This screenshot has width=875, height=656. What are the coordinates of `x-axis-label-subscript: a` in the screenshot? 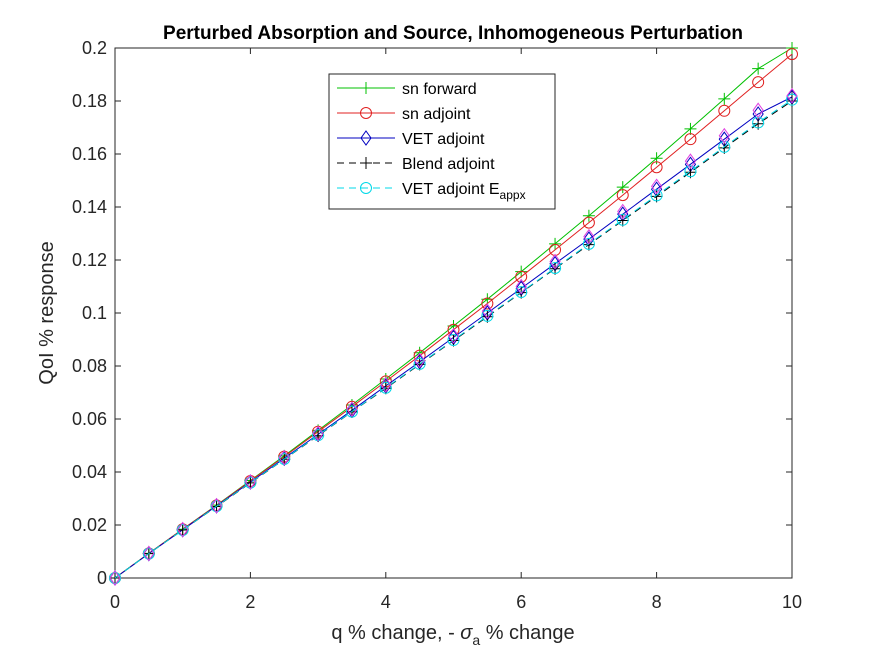 It's located at (476, 640).